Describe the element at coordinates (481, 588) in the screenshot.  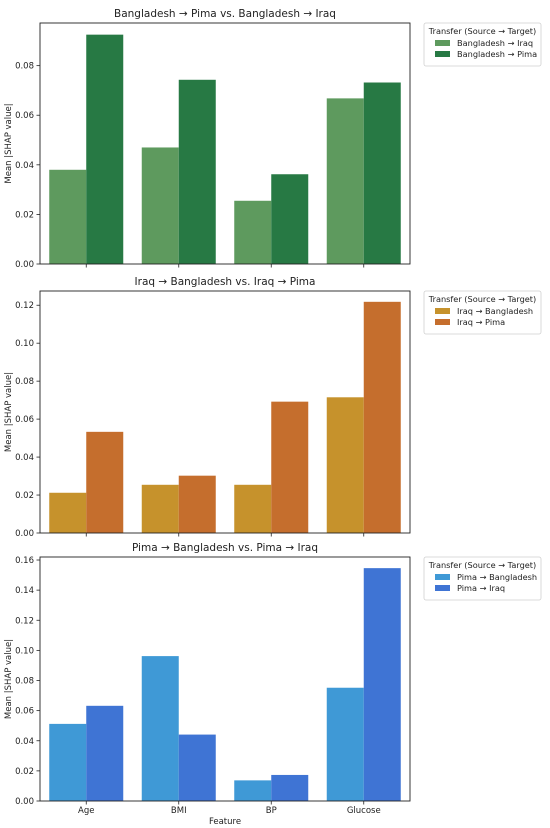
I see `legend-label: Pima → Iraq` at that location.